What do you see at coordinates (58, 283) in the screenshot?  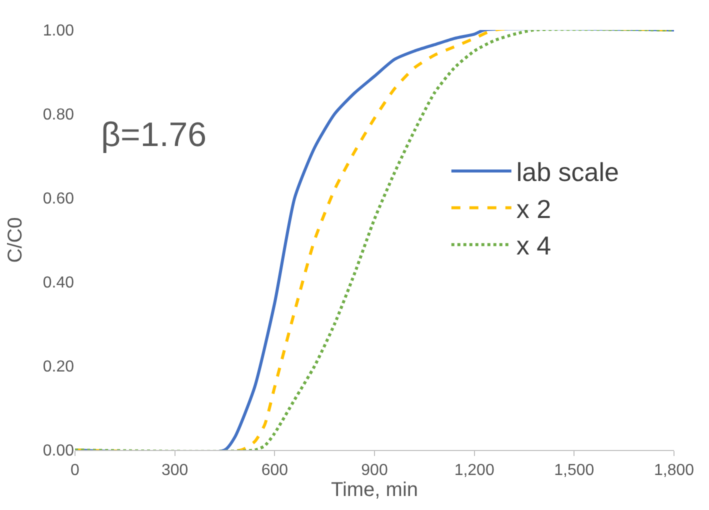 I see `y-tick-label: 0.40` at bounding box center [58, 283].